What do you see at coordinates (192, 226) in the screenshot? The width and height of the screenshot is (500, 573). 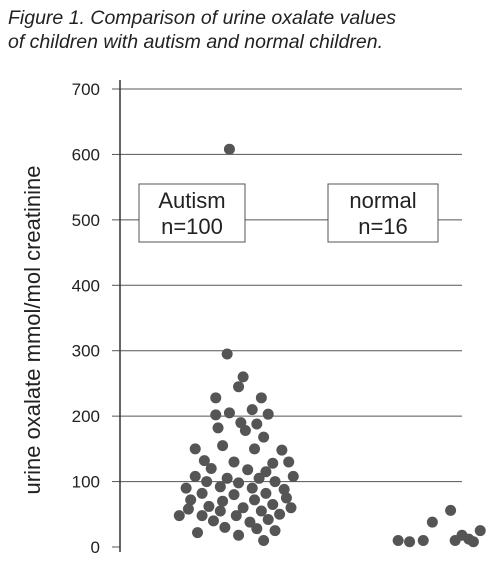 I see `group-label-count-0: n=100` at bounding box center [192, 226].